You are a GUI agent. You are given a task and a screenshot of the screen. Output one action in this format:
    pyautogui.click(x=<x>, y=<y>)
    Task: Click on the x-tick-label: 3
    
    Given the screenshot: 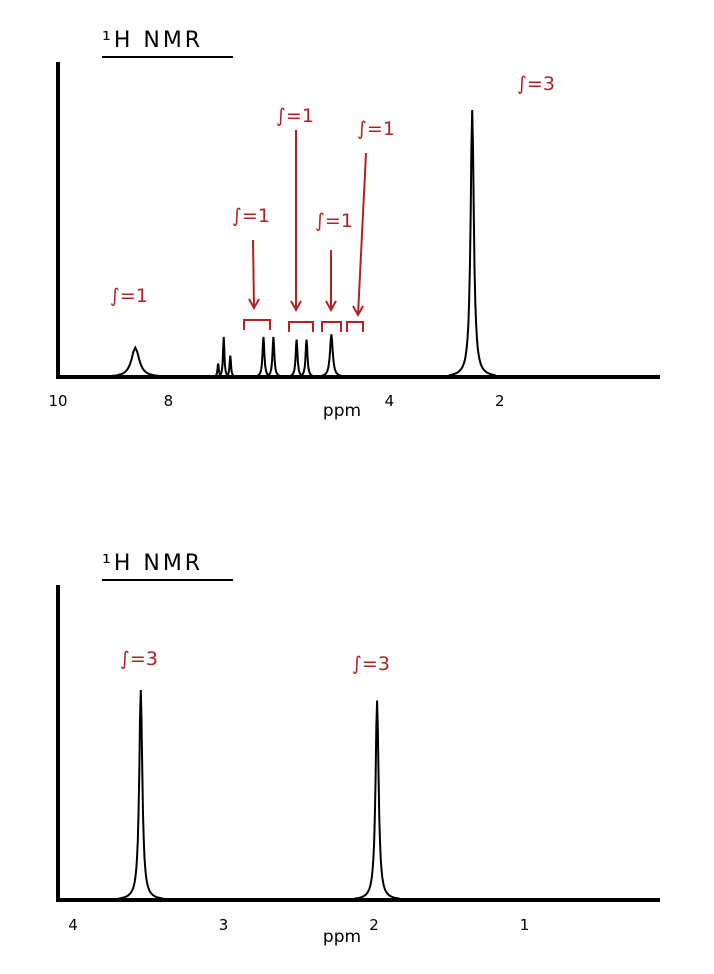 What is the action you would take?
    pyautogui.click(x=224, y=925)
    